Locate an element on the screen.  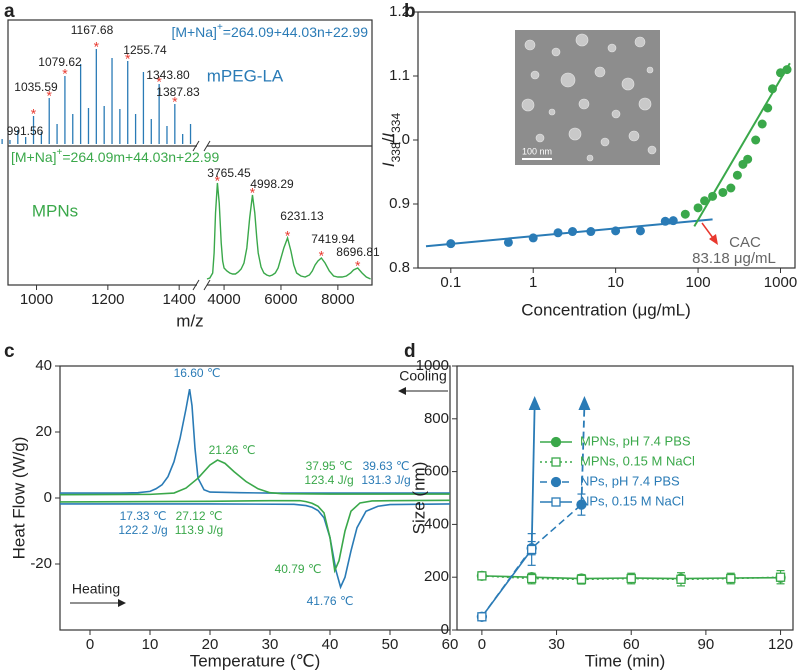
peak-label: 1343.80 is located at coordinates (168, 75).